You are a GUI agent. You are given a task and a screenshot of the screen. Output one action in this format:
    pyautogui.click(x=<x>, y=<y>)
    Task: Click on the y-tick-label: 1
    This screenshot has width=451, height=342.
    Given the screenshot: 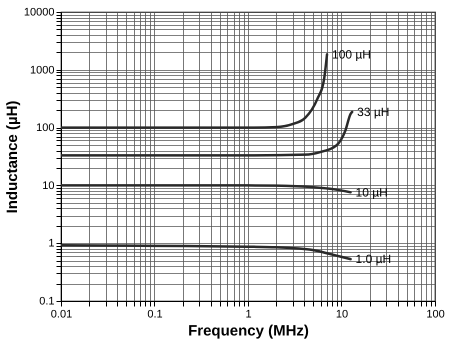 What is the action you would take?
    pyautogui.click(x=51, y=244)
    